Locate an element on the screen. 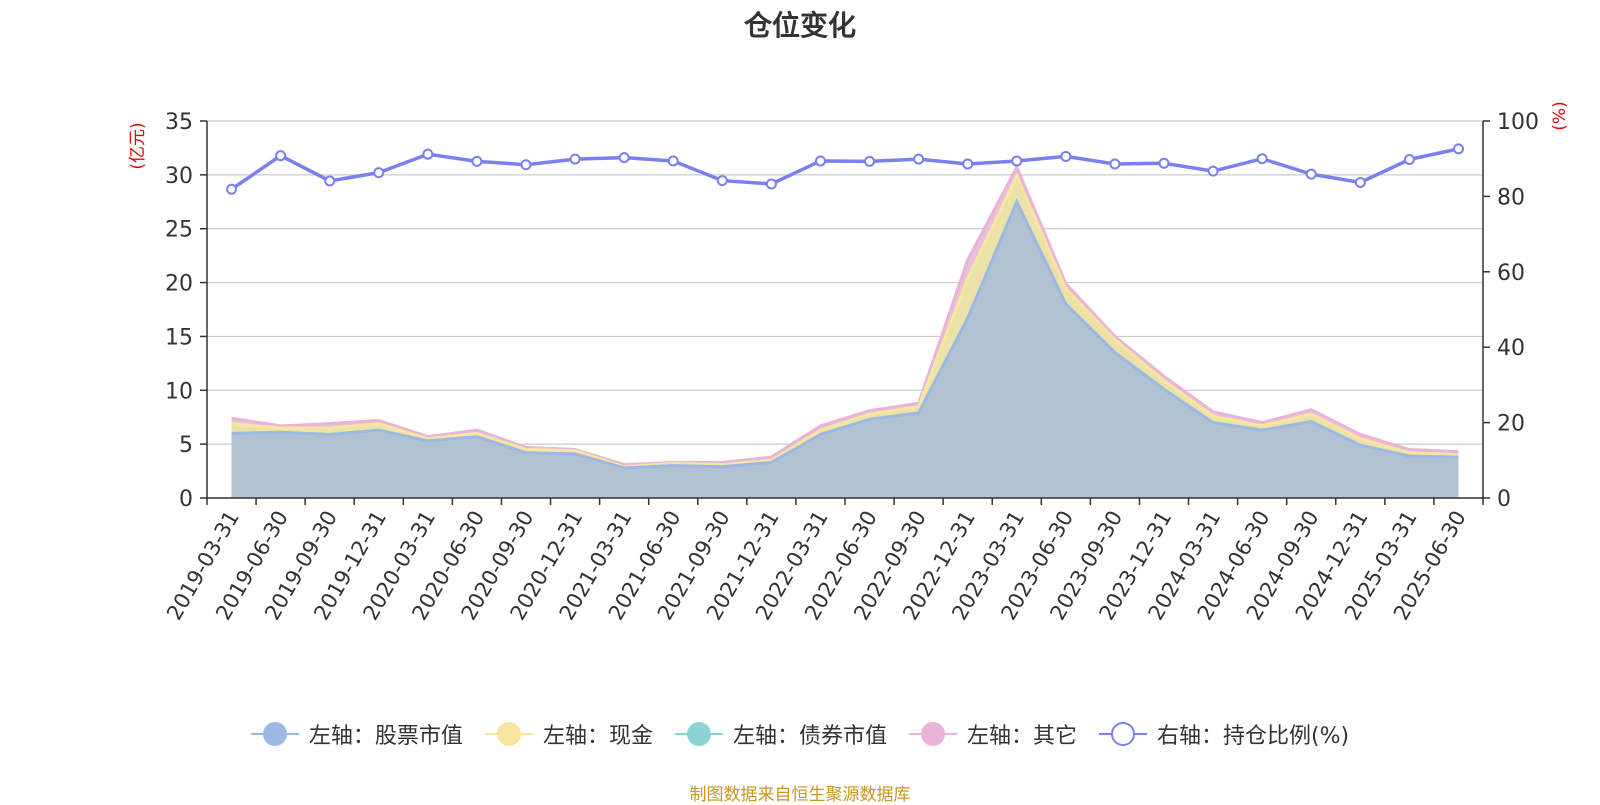 Image resolution: width=1600 pixels, height=805 pixels. legend-item: 左轴：债券市值 is located at coordinates (780, 734).